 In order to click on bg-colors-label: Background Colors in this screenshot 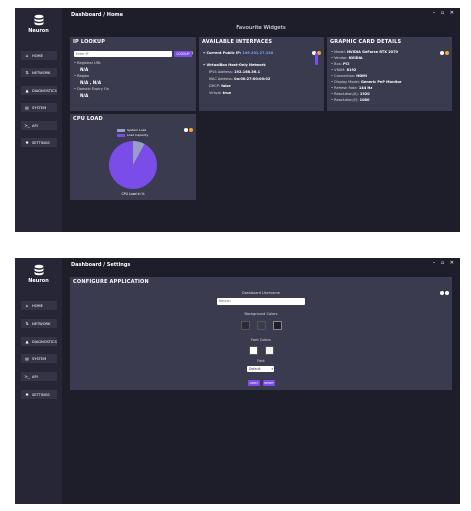, I will do `click(261, 314)`.